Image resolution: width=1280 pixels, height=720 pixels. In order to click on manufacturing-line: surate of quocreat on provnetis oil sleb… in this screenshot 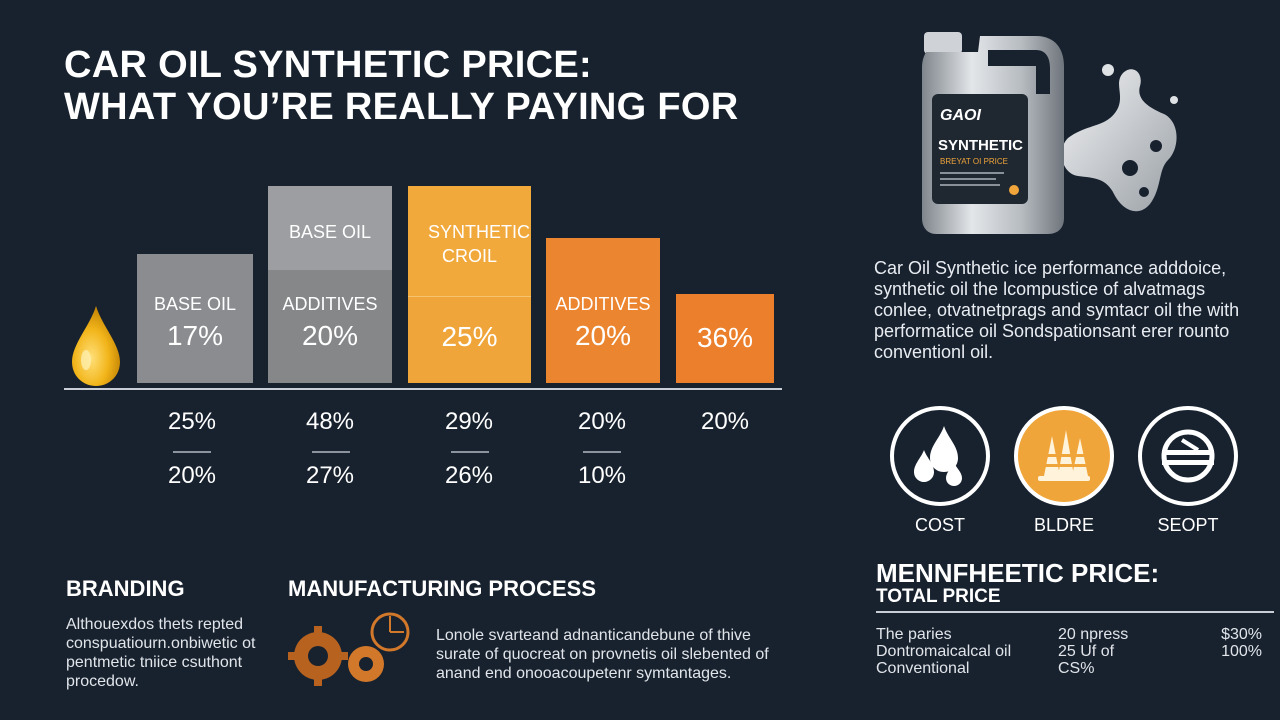, I will do `click(602, 654)`.